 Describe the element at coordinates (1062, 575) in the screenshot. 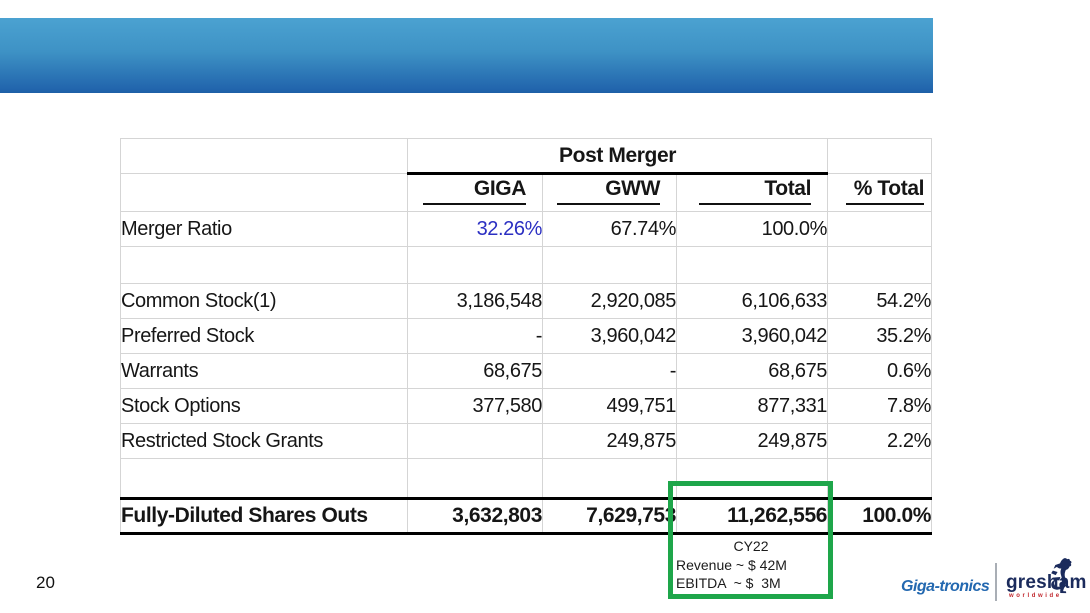

I see `lion-rampant-icon` at that location.